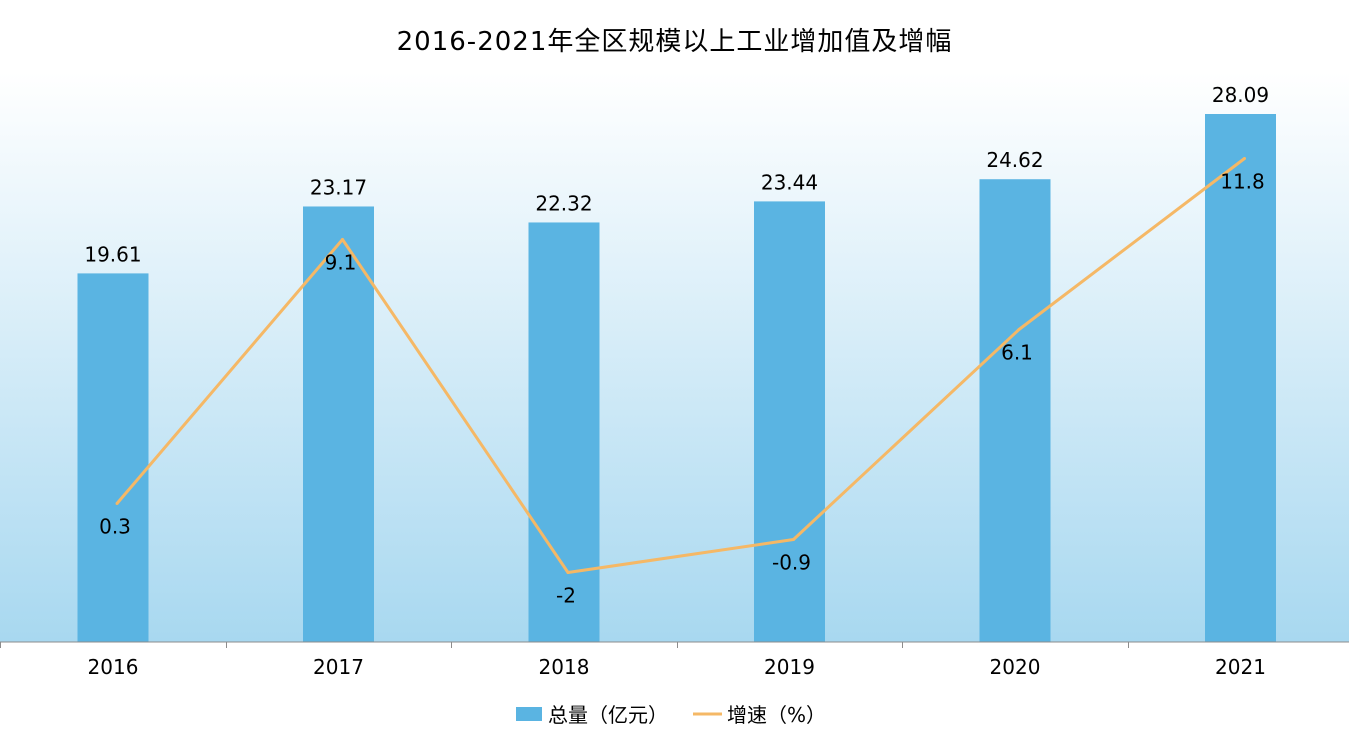  Describe the element at coordinates (338, 667) in the screenshot. I see `x-tick-label: 2017` at that location.